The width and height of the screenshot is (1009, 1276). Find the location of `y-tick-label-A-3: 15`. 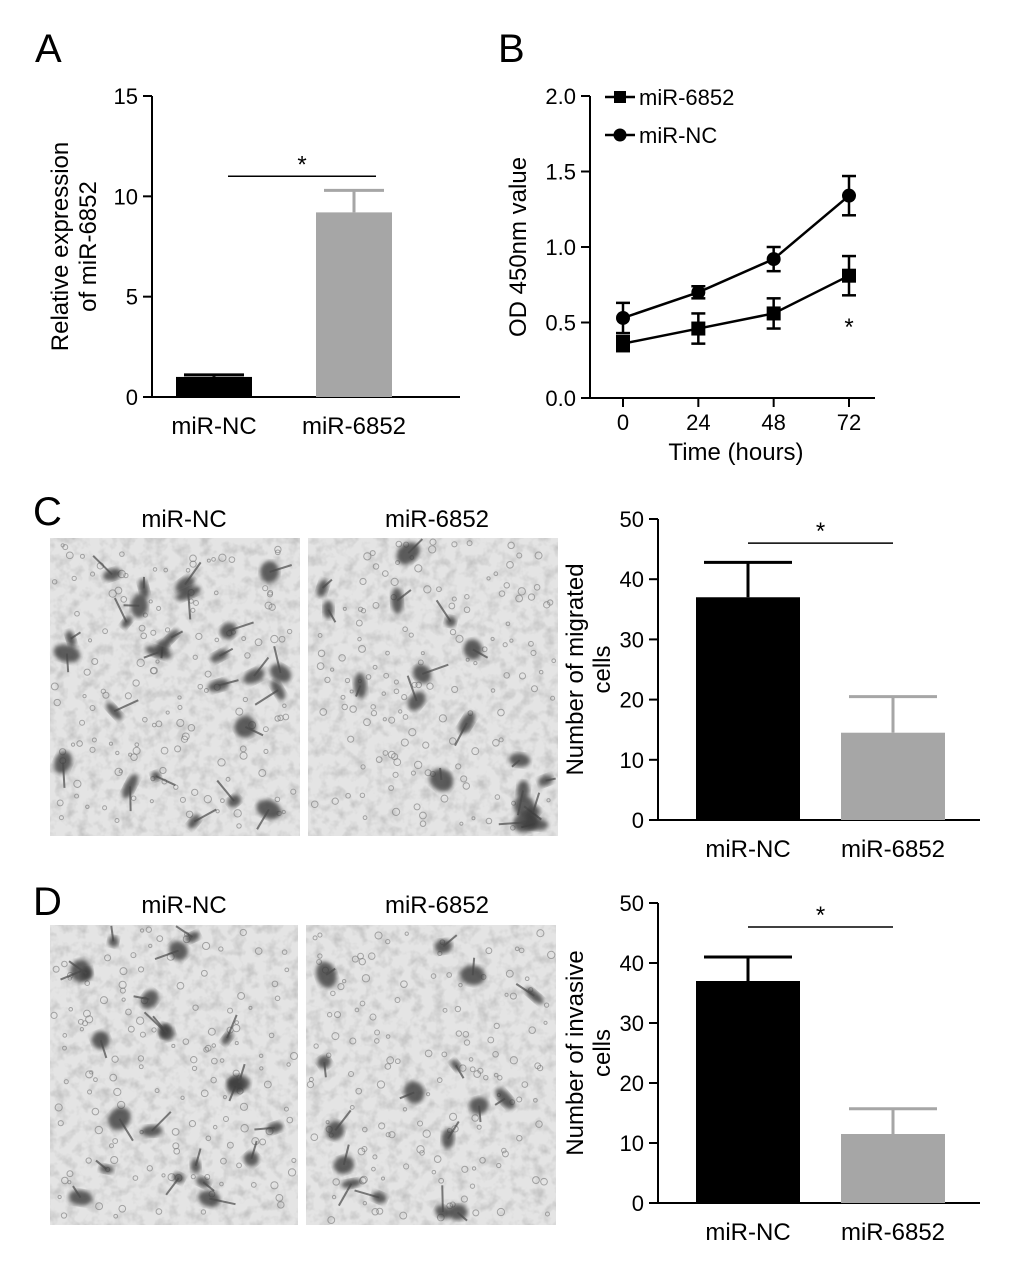

y-tick-label-A-3: 15 is located at coordinates (126, 96).